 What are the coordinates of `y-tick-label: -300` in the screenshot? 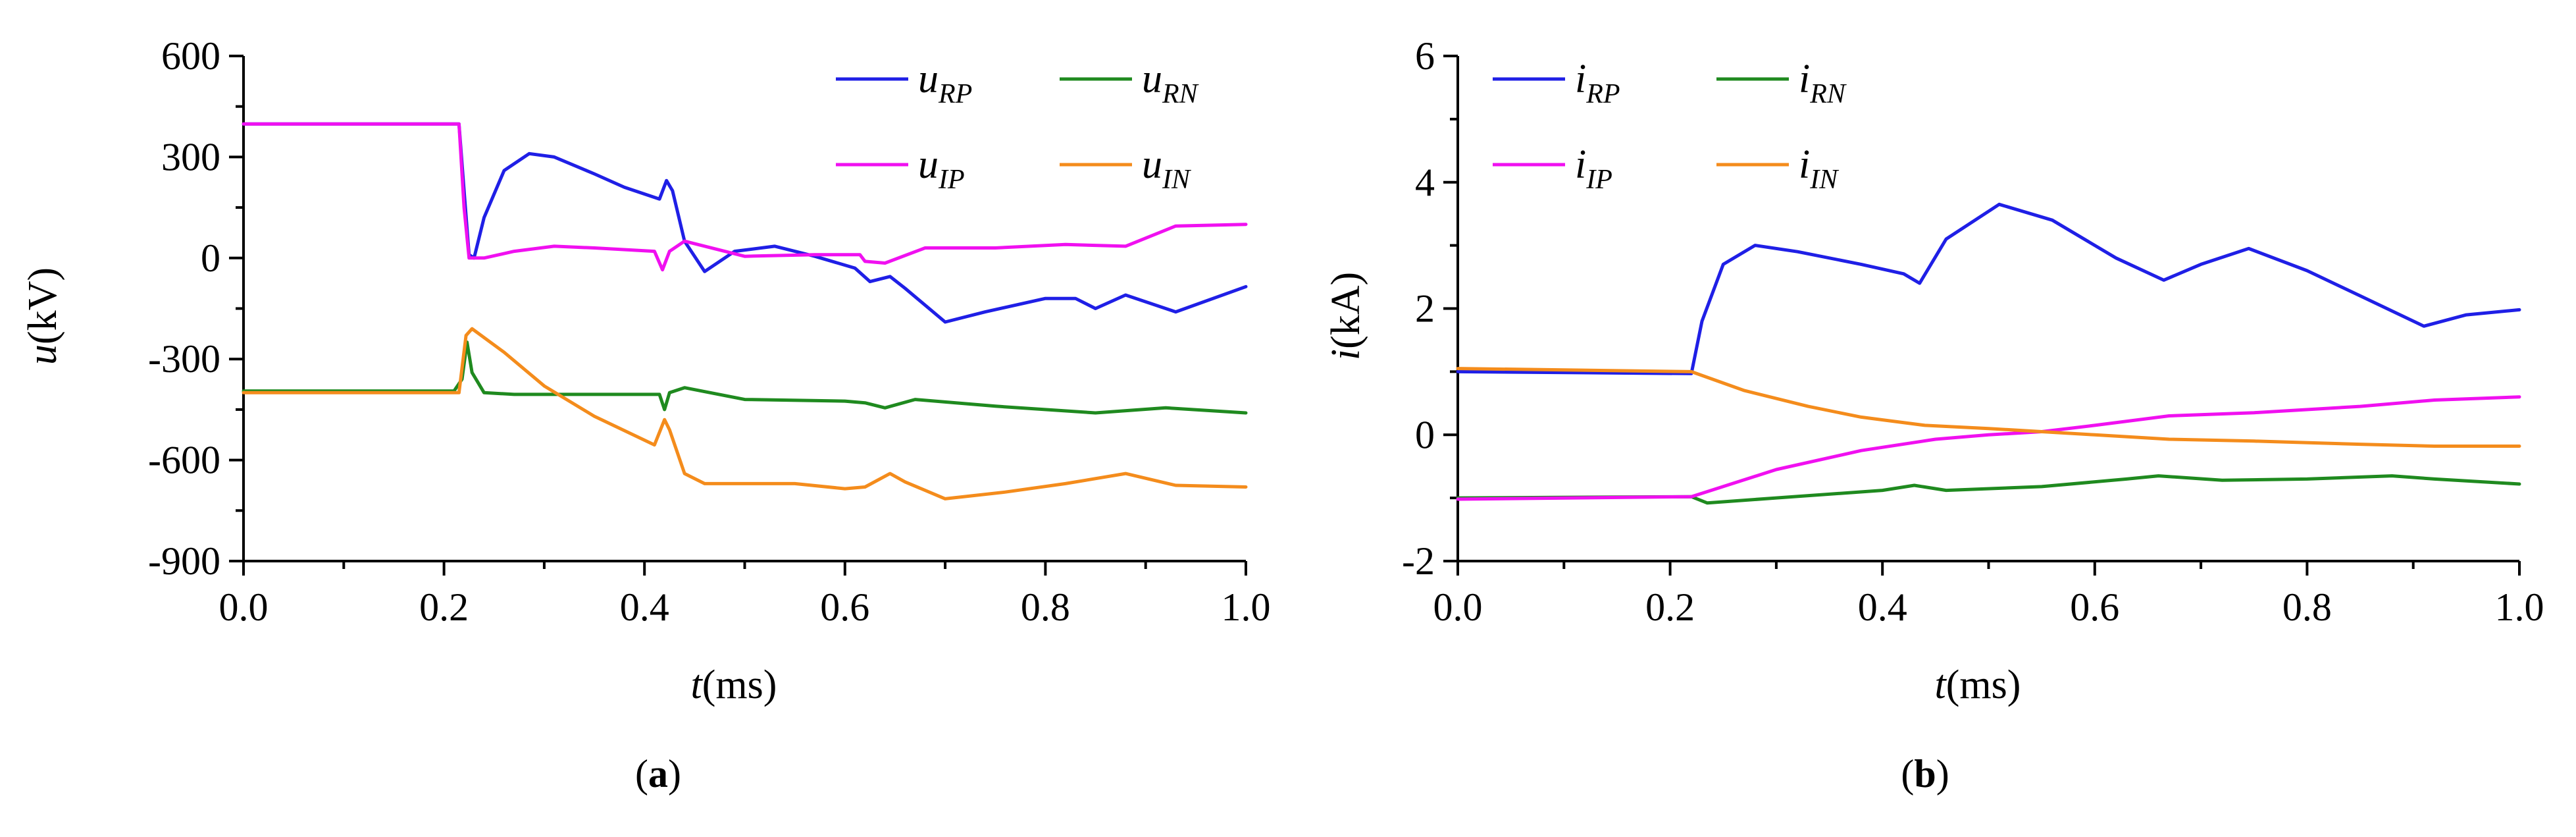 It's located at (184, 359).